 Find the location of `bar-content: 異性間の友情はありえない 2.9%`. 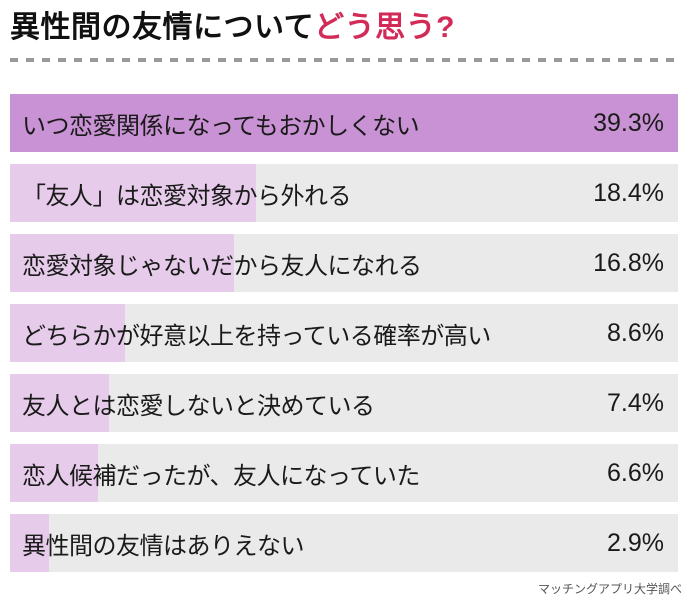

bar-content: 異性間の友情はありえない 2.9% is located at coordinates (344, 543).